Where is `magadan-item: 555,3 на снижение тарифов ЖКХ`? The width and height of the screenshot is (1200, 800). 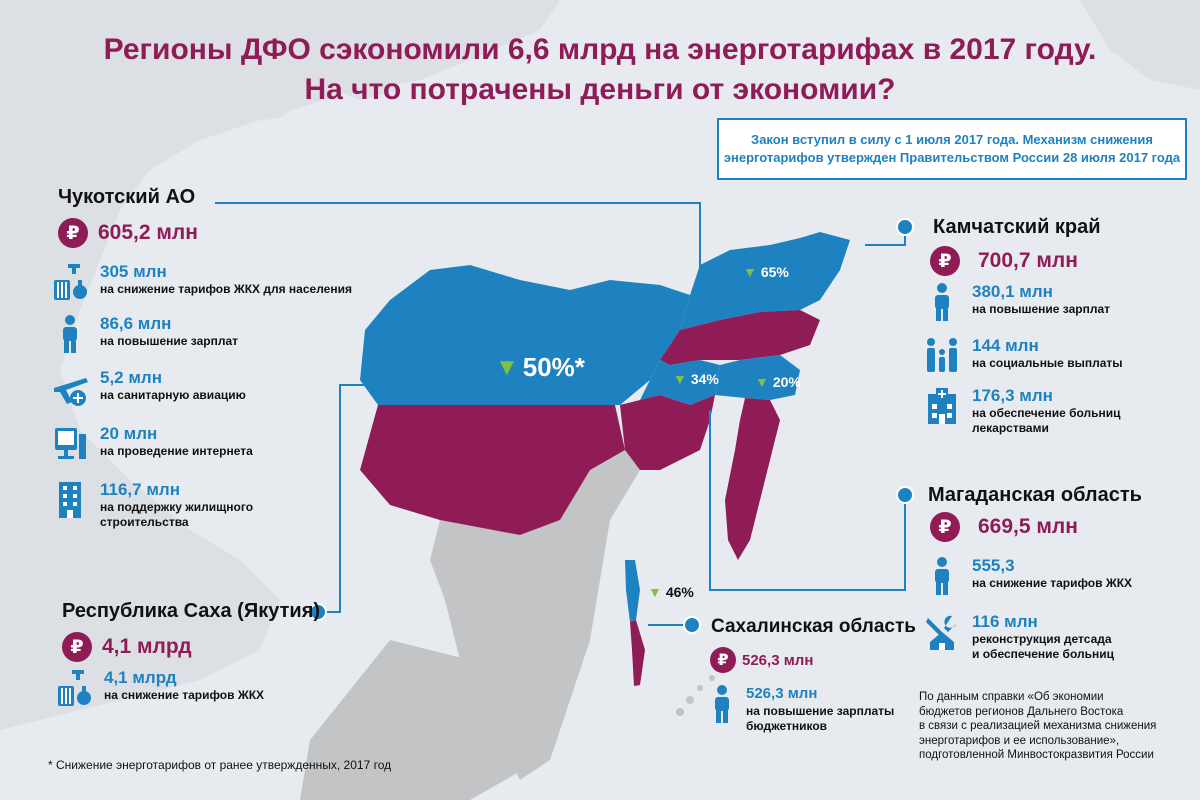 magadan-item: 555,3 на снижение тарифов ЖКХ is located at coordinates (1028, 576).